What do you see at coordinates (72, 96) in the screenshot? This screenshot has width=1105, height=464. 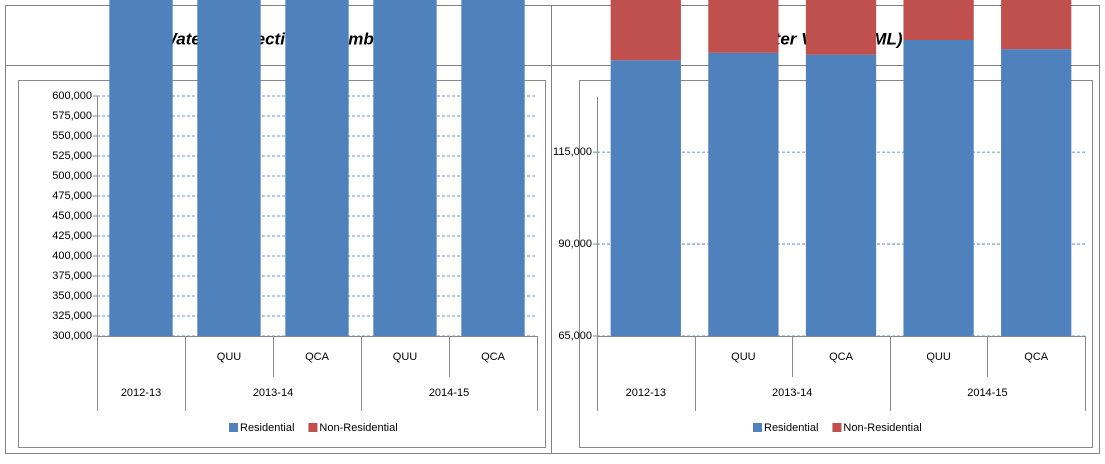 I see `y-tick-label: 600,000` at bounding box center [72, 96].